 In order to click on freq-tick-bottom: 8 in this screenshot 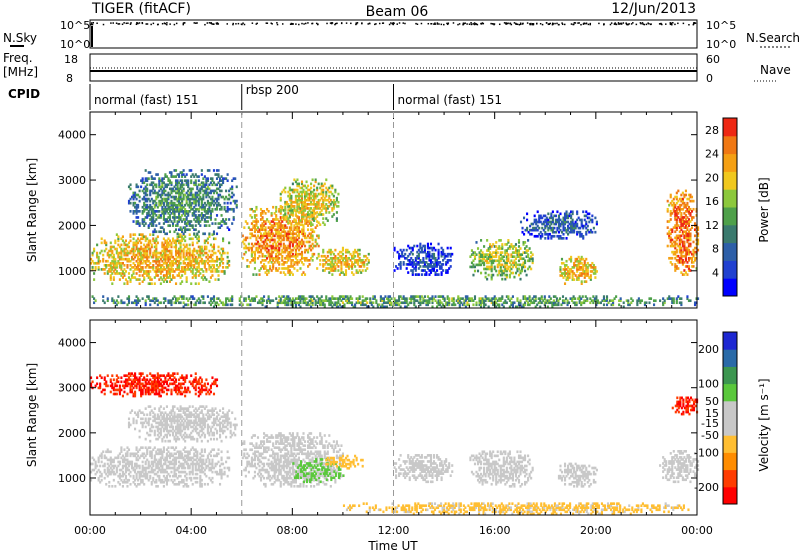, I will do `click(69, 78)`.